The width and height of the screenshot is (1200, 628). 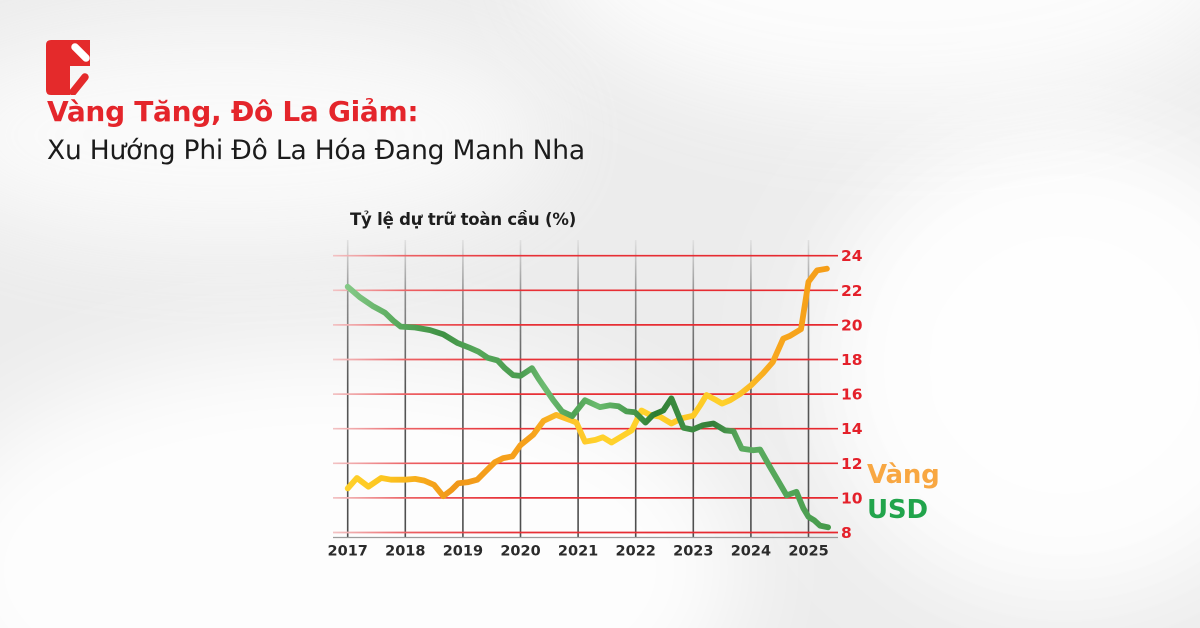 I want to click on x-tick-label: 2017, so click(x=348, y=552).